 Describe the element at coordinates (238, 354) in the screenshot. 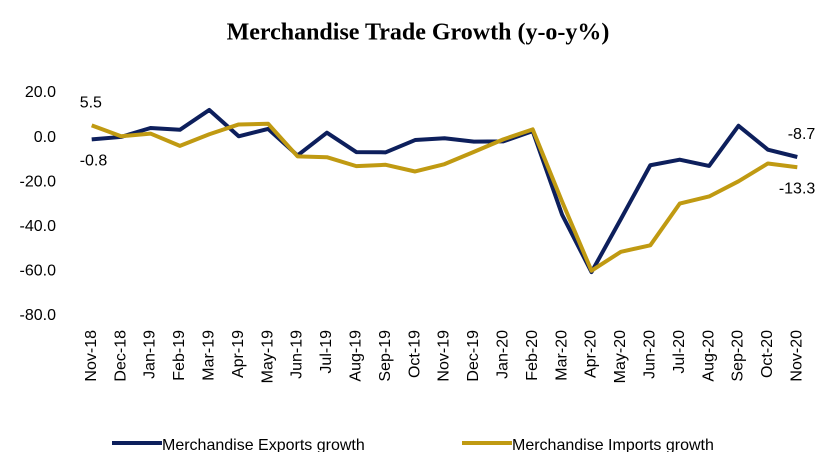

I see `x-tick-label: Apr-19` at that location.